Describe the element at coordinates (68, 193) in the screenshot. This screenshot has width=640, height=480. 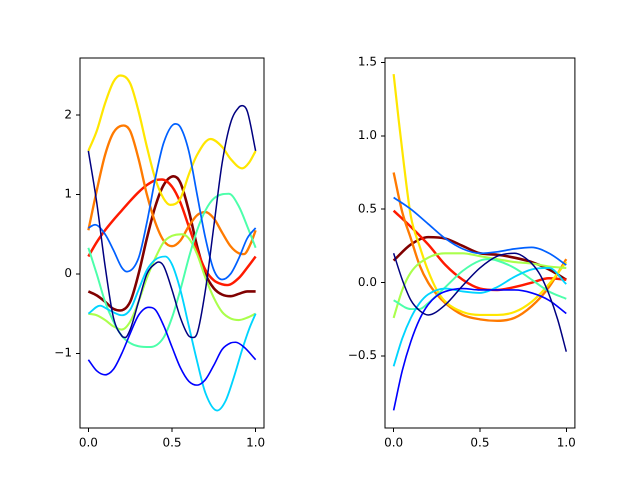
I see `y-tick-label: 1` at that location.